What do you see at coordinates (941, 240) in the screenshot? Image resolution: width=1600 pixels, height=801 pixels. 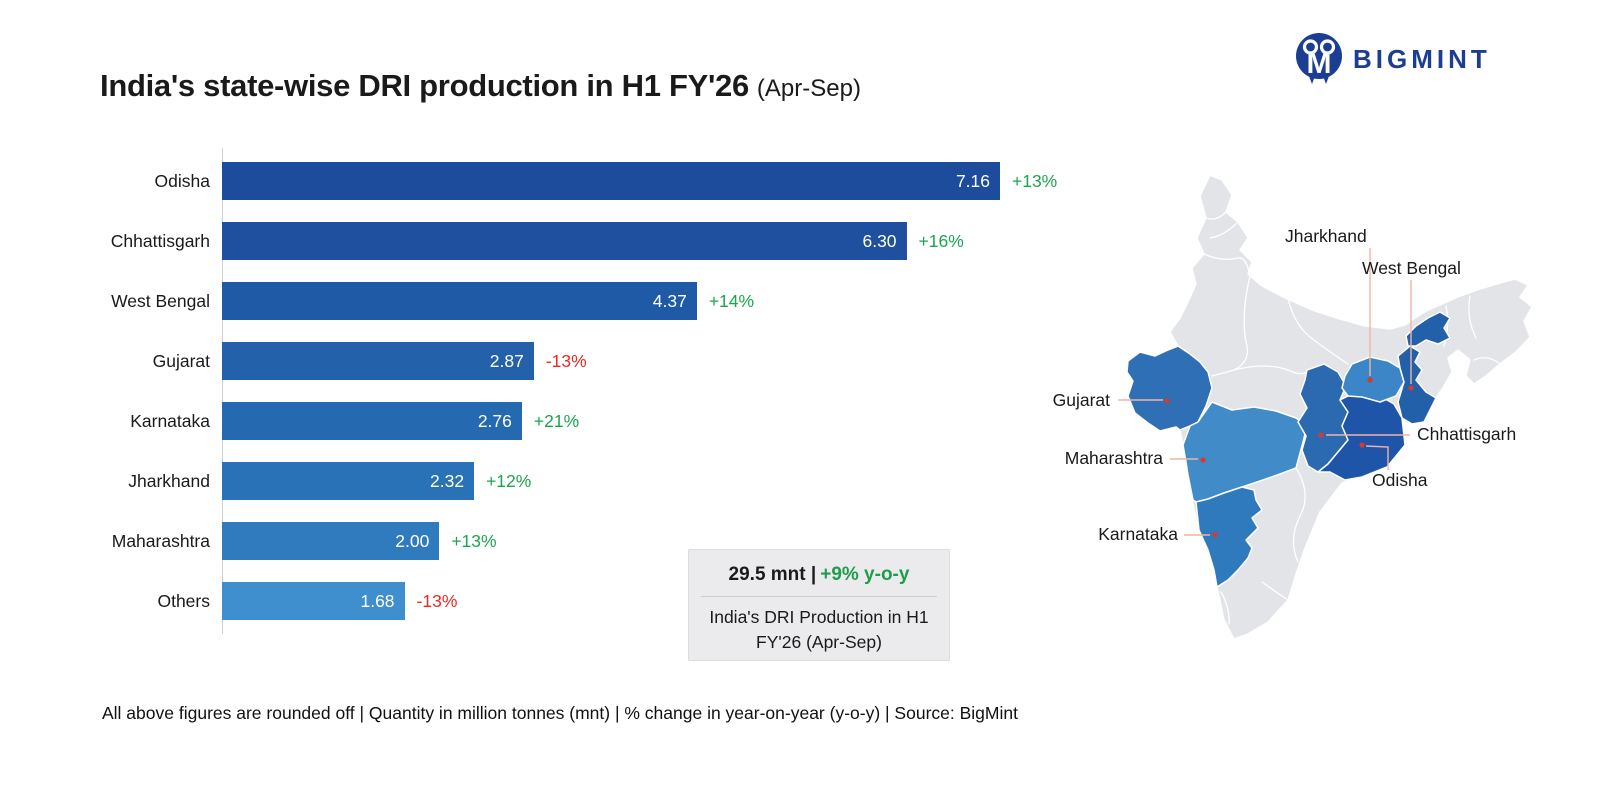 I see `bar-pct-change: +16%` at bounding box center [941, 240].